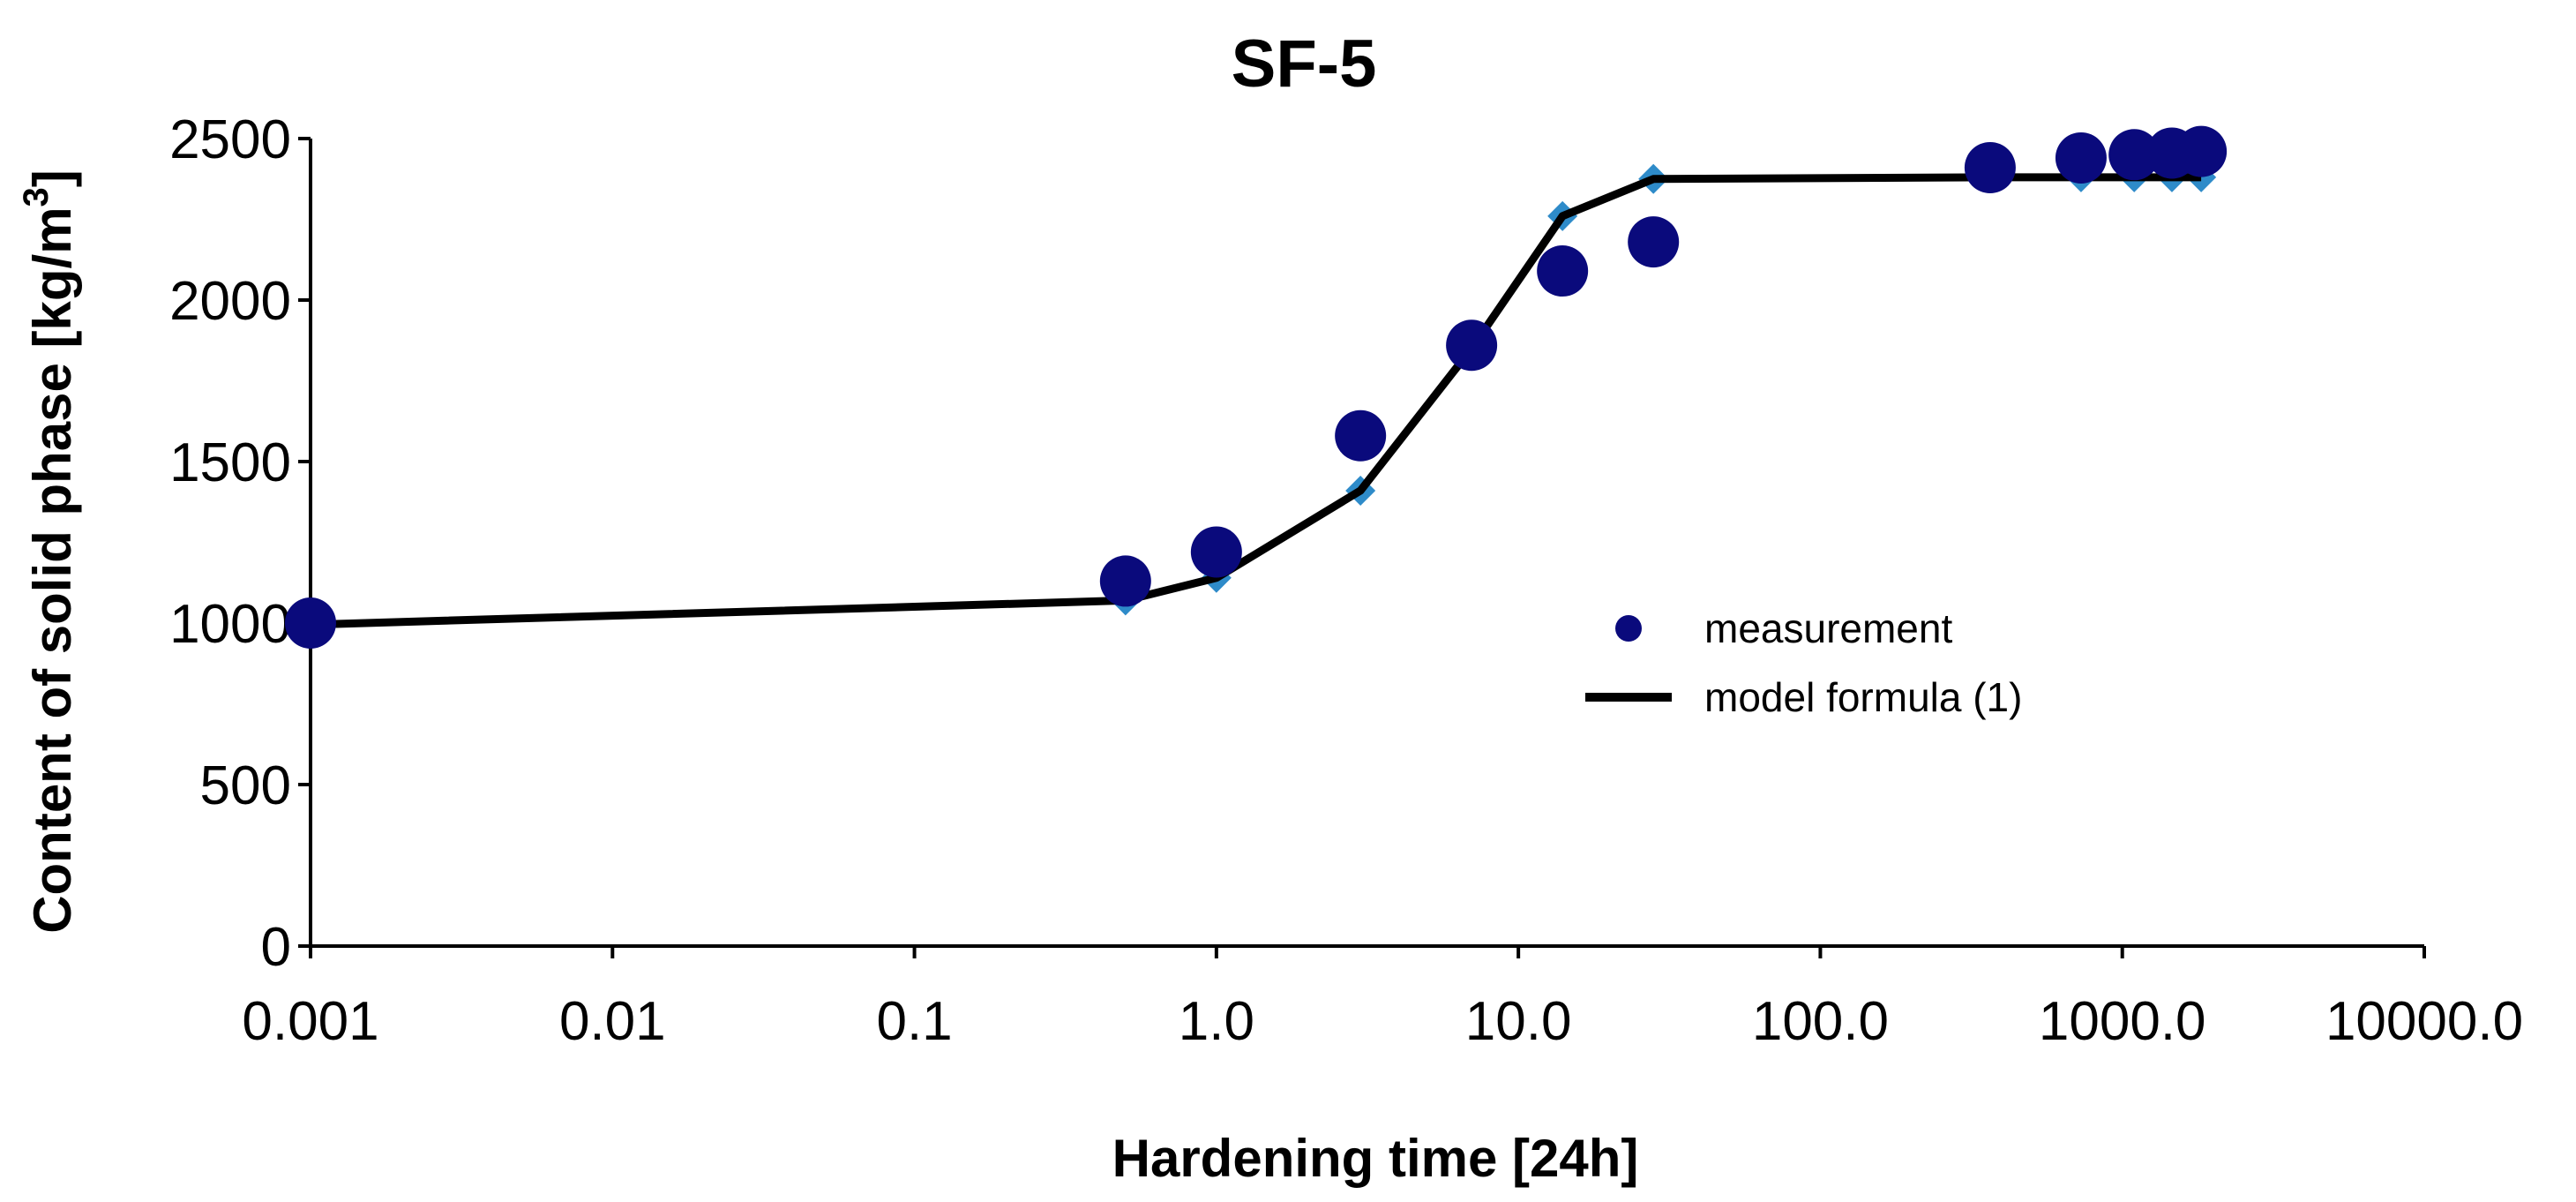  What do you see at coordinates (1629, 628) in the screenshot?
I see `legend-measurement-marker` at bounding box center [1629, 628].